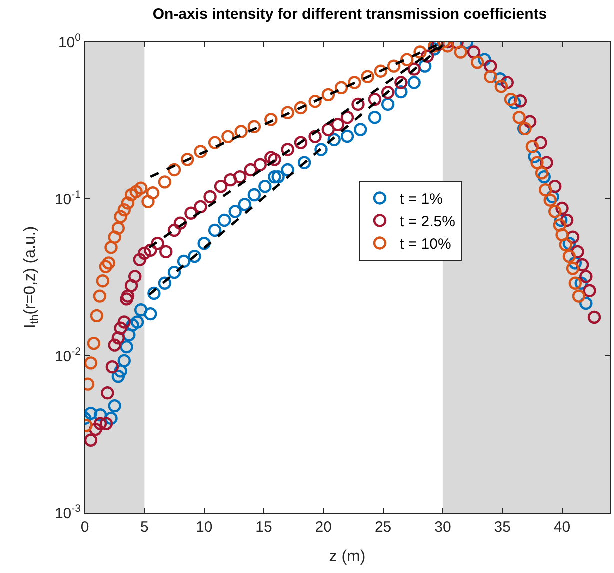  I want to click on chart-title: On-axis intensity for different transmission coefficients, so click(350, 15).